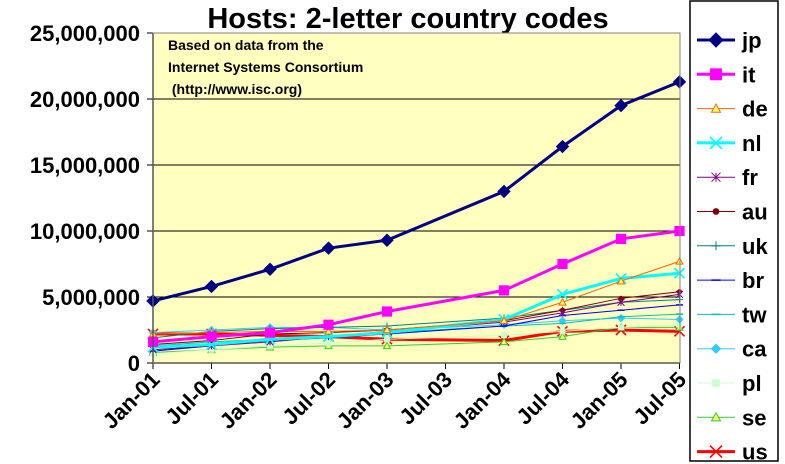 This screenshot has width=785, height=464. What do you see at coordinates (731, 417) in the screenshot?
I see `legend-item-se: se` at bounding box center [731, 417].